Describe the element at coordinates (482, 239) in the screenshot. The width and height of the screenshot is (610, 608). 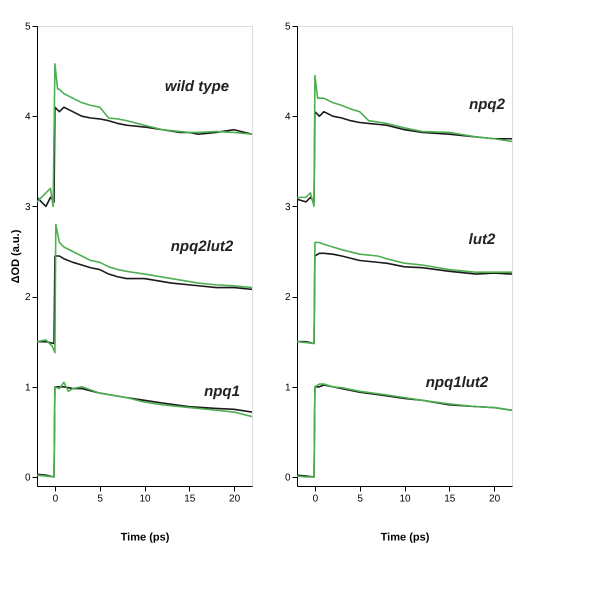
I see `annotation: lut2` at that location.